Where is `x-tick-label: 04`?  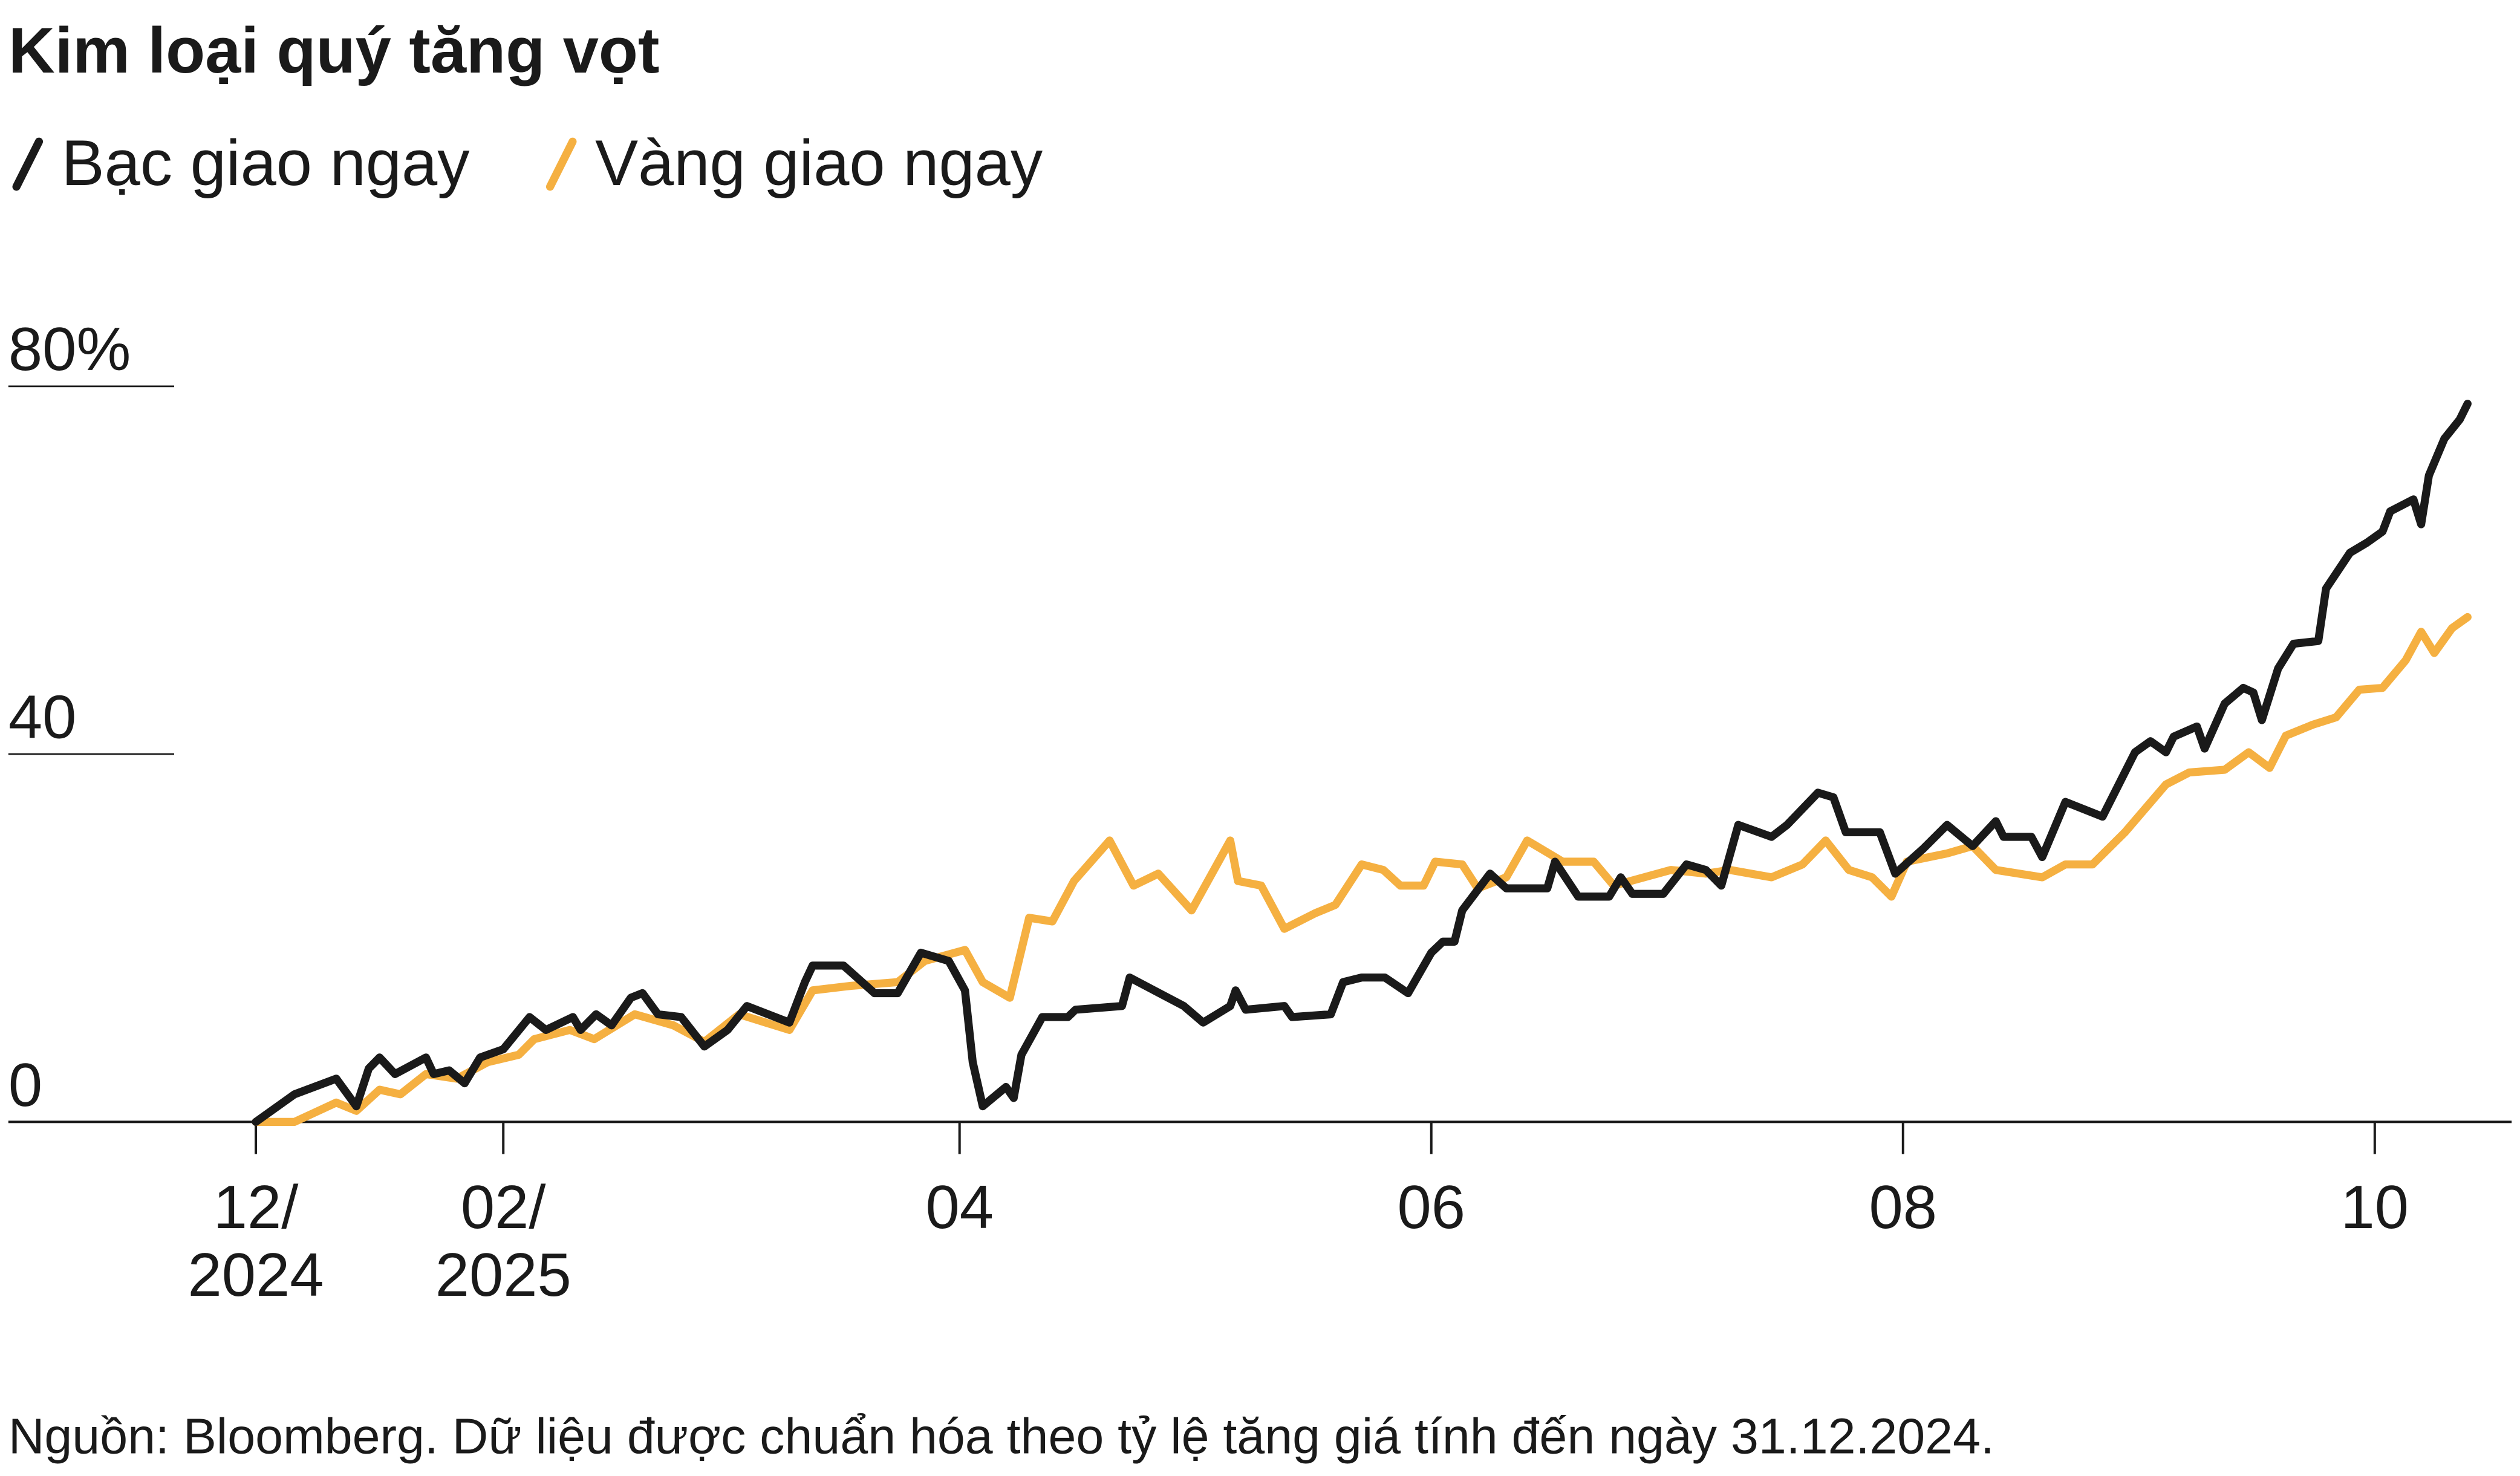 x-tick-label: 04 is located at coordinates (959, 1207).